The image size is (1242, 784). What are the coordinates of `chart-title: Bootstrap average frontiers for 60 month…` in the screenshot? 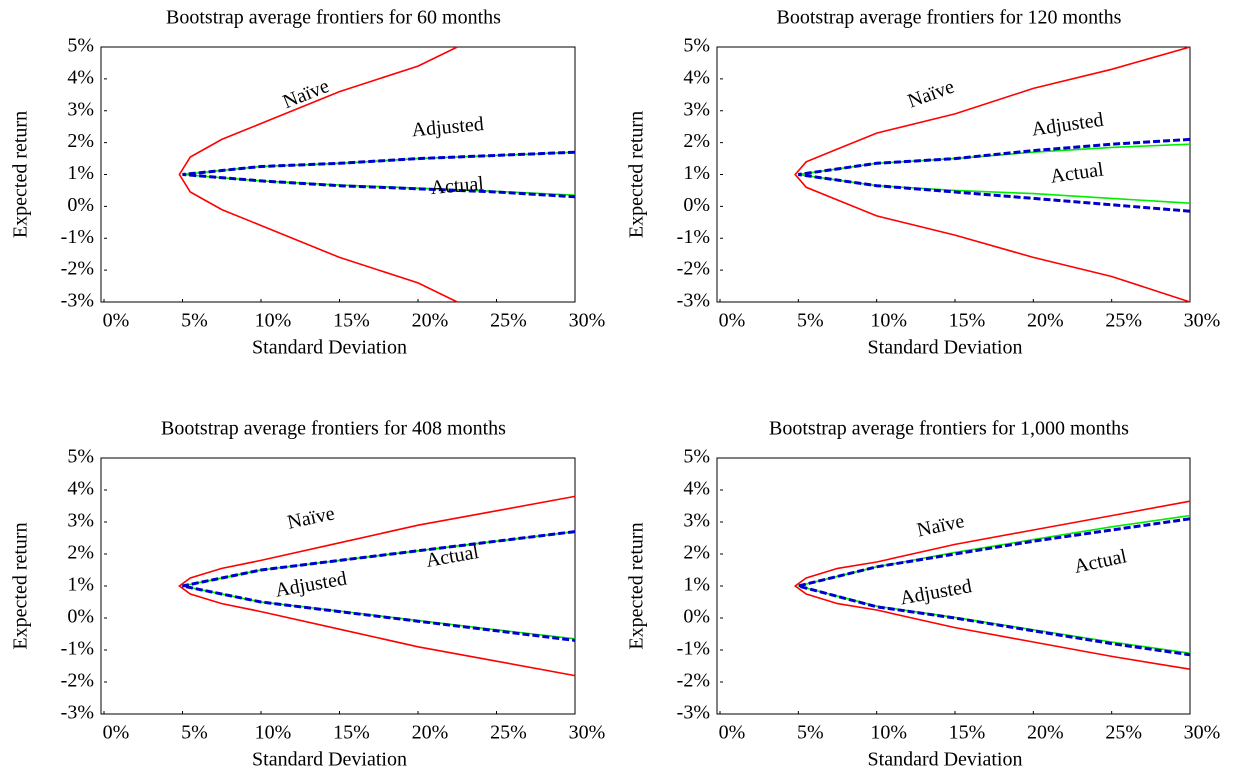 It's located at (333, 18).